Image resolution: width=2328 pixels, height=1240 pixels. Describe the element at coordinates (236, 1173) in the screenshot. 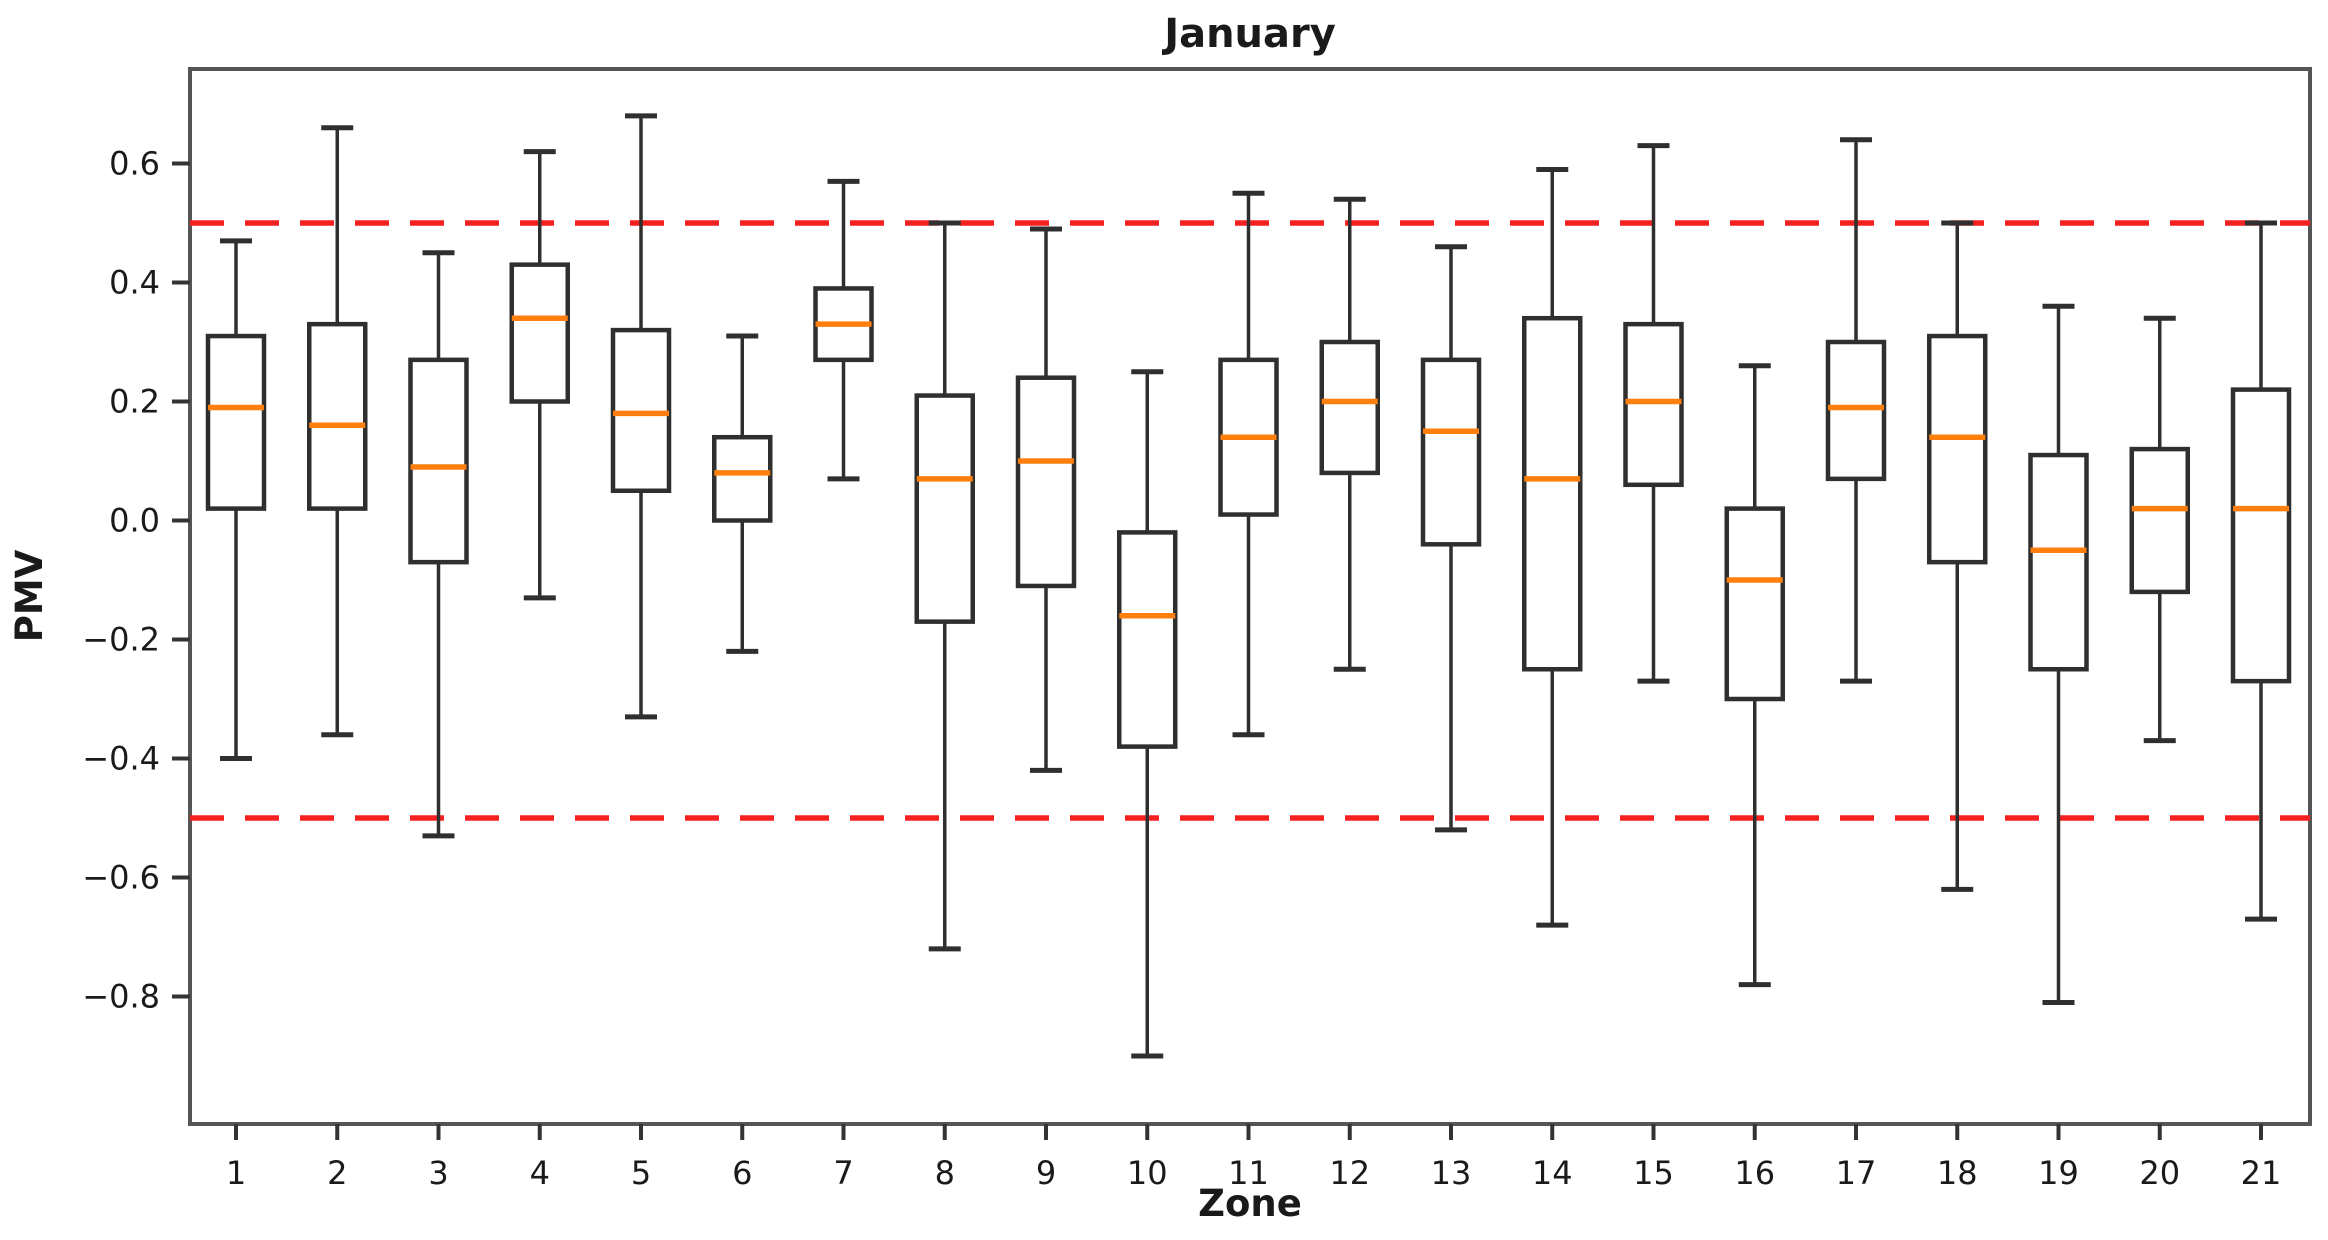

I see `x-tick-label: 1` at that location.